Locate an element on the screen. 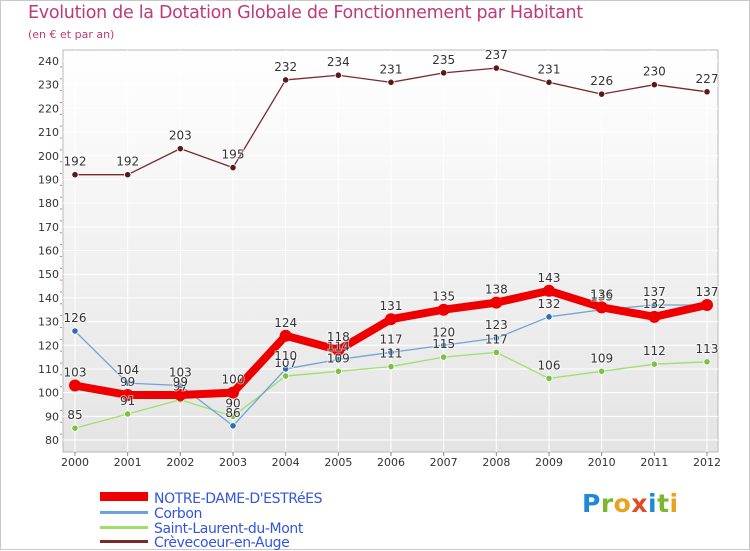  legend-label: Crèvecoeur-en-Auge is located at coordinates (222, 543).